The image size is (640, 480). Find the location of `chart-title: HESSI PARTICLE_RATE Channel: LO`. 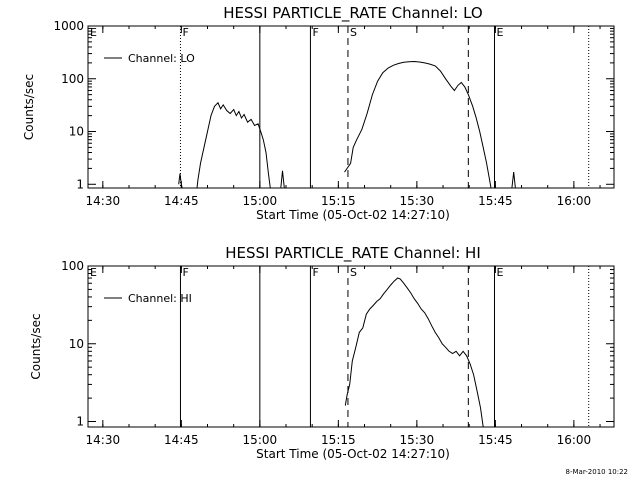

chart-title: HESSI PARTICLE_RATE Channel: LO is located at coordinates (352, 13).